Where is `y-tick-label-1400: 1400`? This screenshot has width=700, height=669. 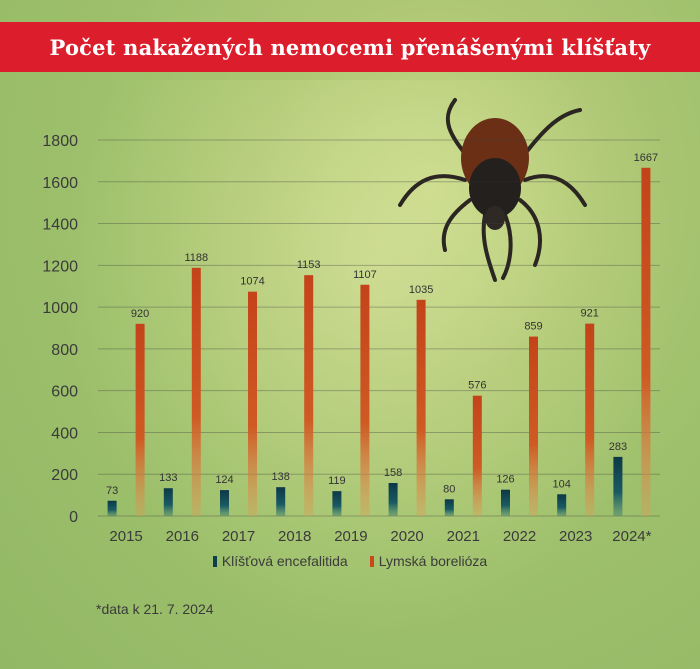
y-tick-label-1400: 1400 is located at coordinates (60, 225).